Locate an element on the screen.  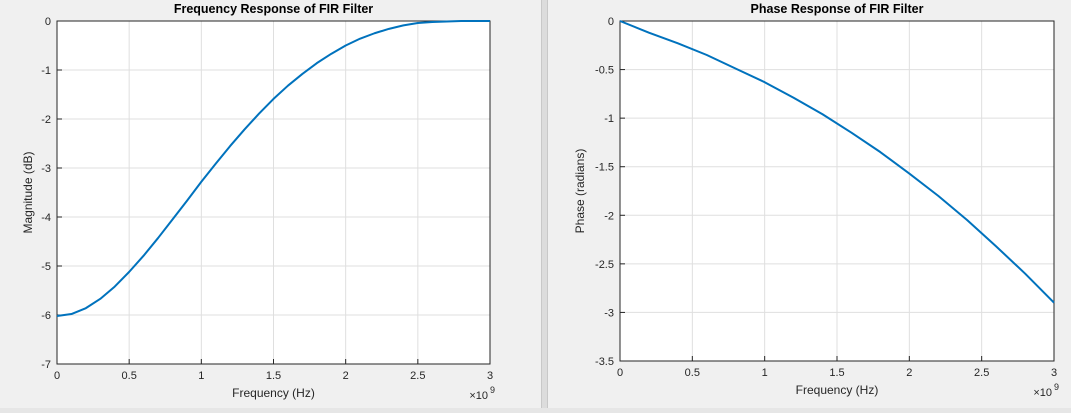
chart-title: Phase Response of FIR Filter is located at coordinates (837, 9).